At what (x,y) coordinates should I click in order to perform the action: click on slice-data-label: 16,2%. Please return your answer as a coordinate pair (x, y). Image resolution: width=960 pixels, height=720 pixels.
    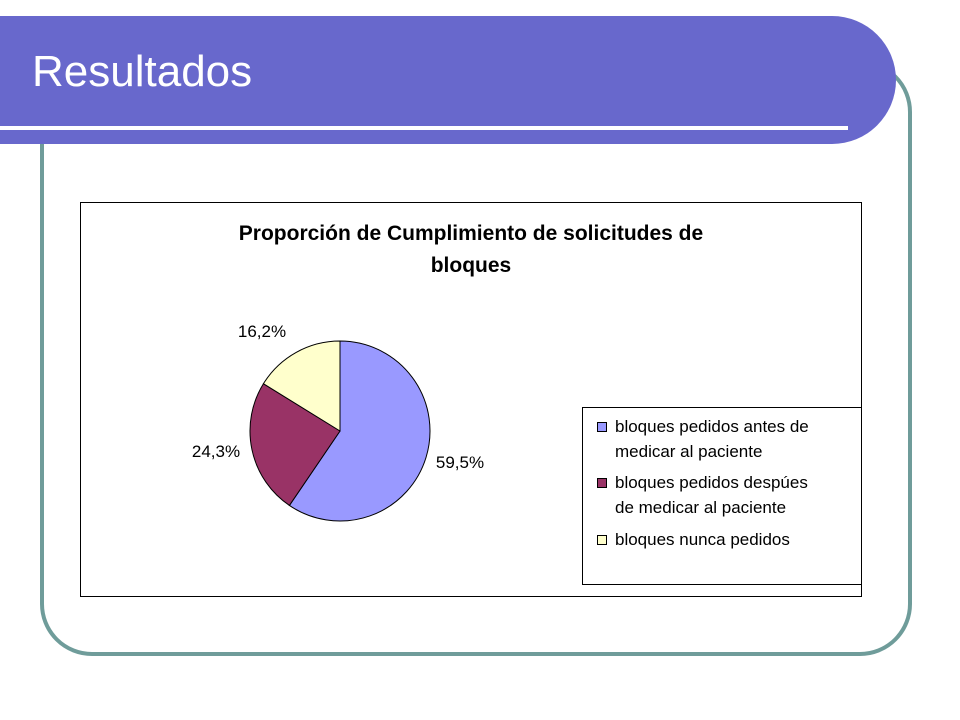
    Looking at the image, I should click on (262, 331).